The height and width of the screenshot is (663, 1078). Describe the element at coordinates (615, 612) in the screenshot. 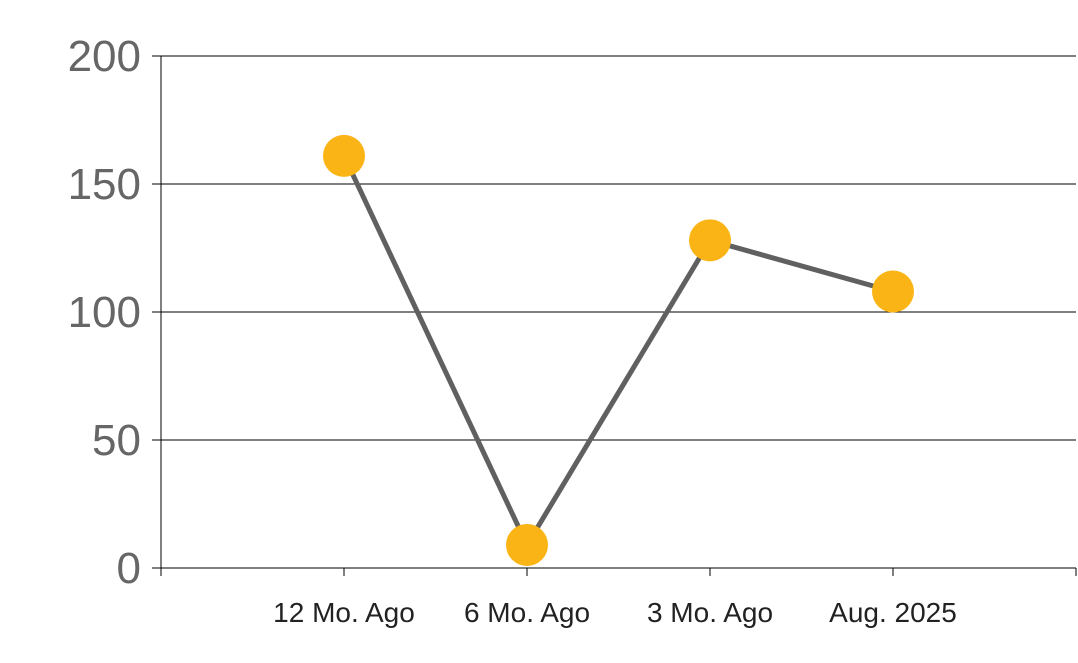

I see `x-axis-tick-labels: 12 Mo. Ago 6 Mo. Ago 3 Mo. Ago Aug. 2025` at that location.